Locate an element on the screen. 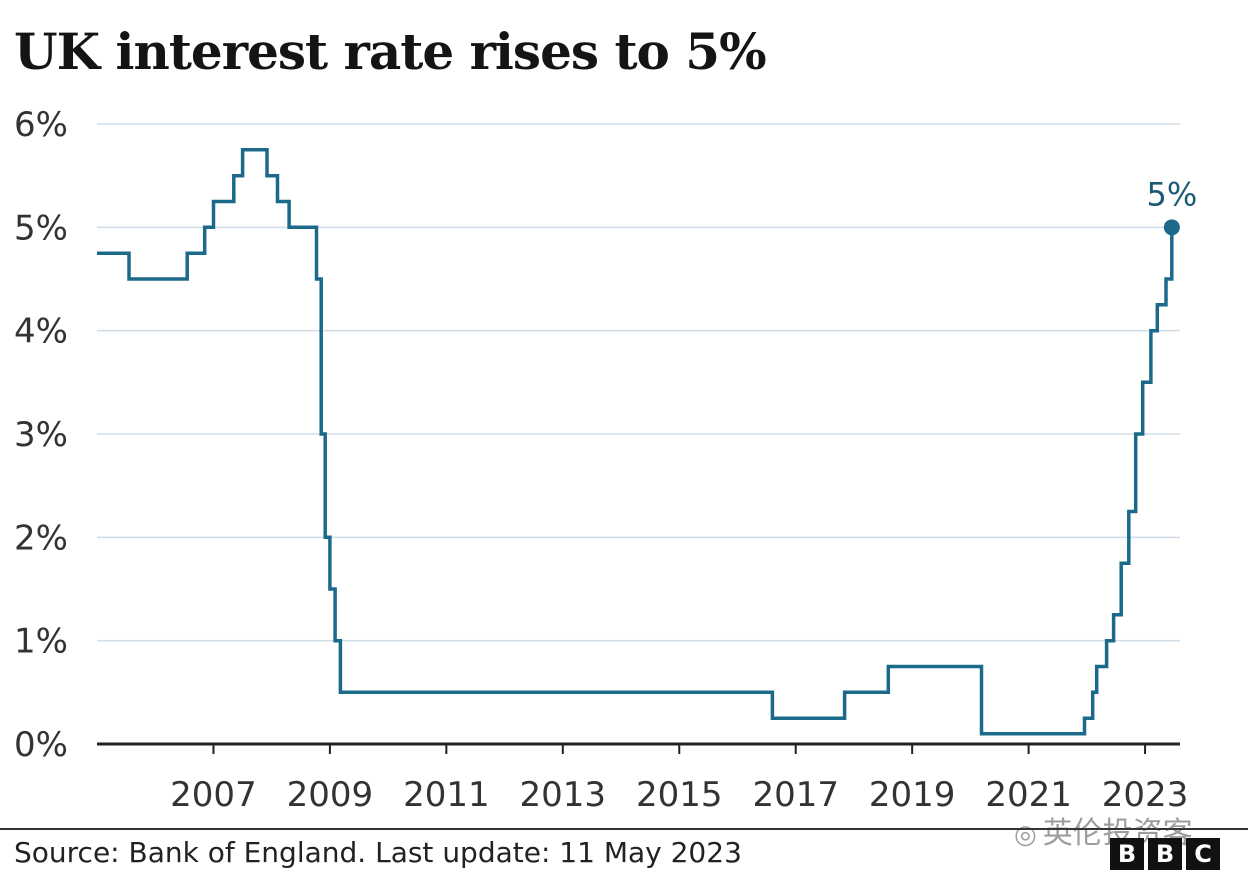 The image size is (1248, 876). footer-divider is located at coordinates (624, 829).